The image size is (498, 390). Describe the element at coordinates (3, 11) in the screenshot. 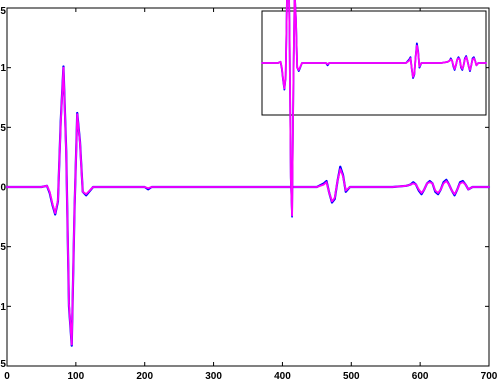

I see `y-tick-label: 1.5` at that location.